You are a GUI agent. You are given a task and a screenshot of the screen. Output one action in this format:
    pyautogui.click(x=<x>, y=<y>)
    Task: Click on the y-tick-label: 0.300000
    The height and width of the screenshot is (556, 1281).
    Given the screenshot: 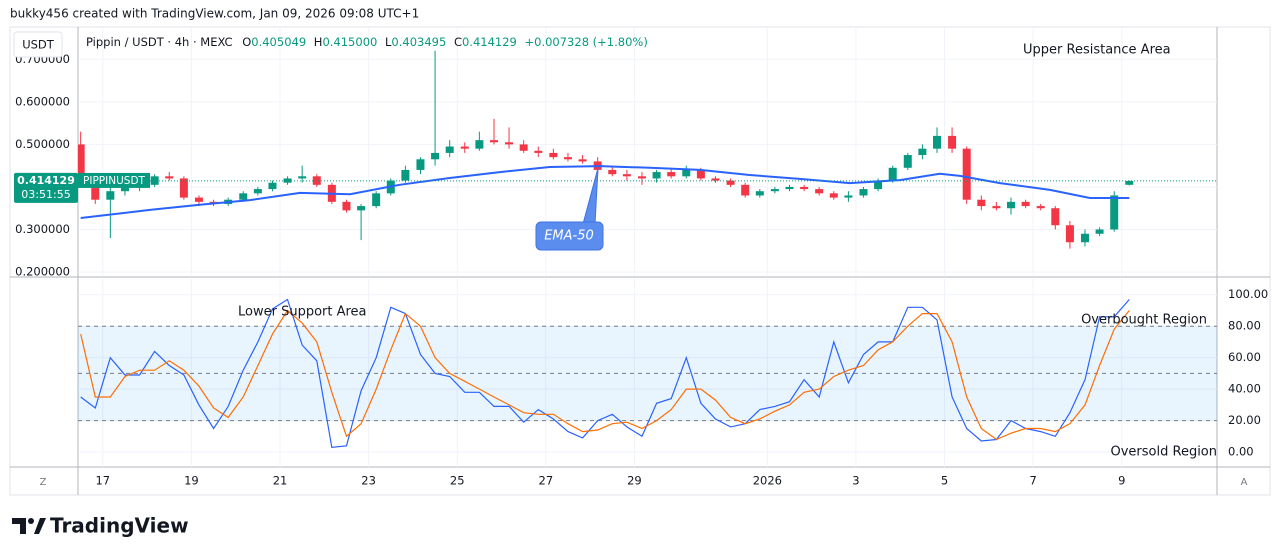 What is the action you would take?
    pyautogui.click(x=42, y=229)
    